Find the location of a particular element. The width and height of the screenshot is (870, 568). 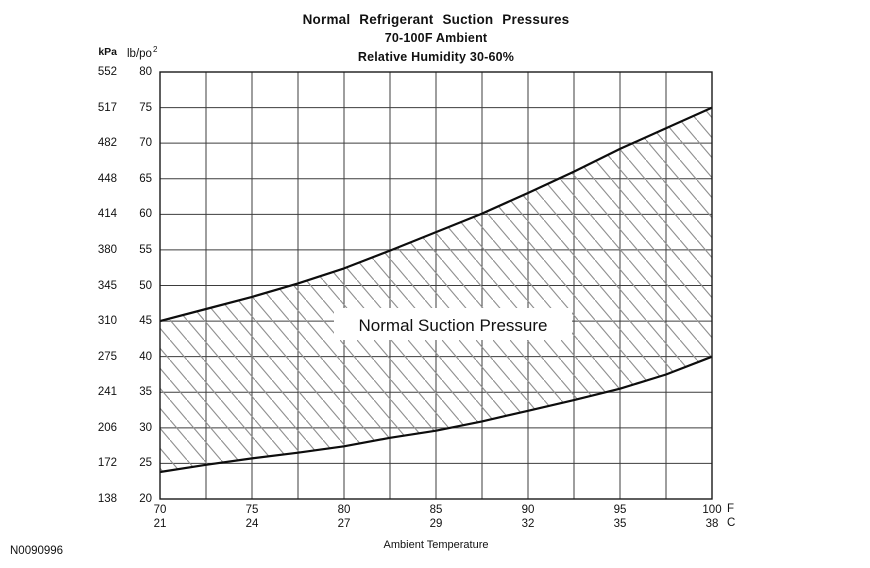

x-axis-unit-c: C is located at coordinates (731, 523).